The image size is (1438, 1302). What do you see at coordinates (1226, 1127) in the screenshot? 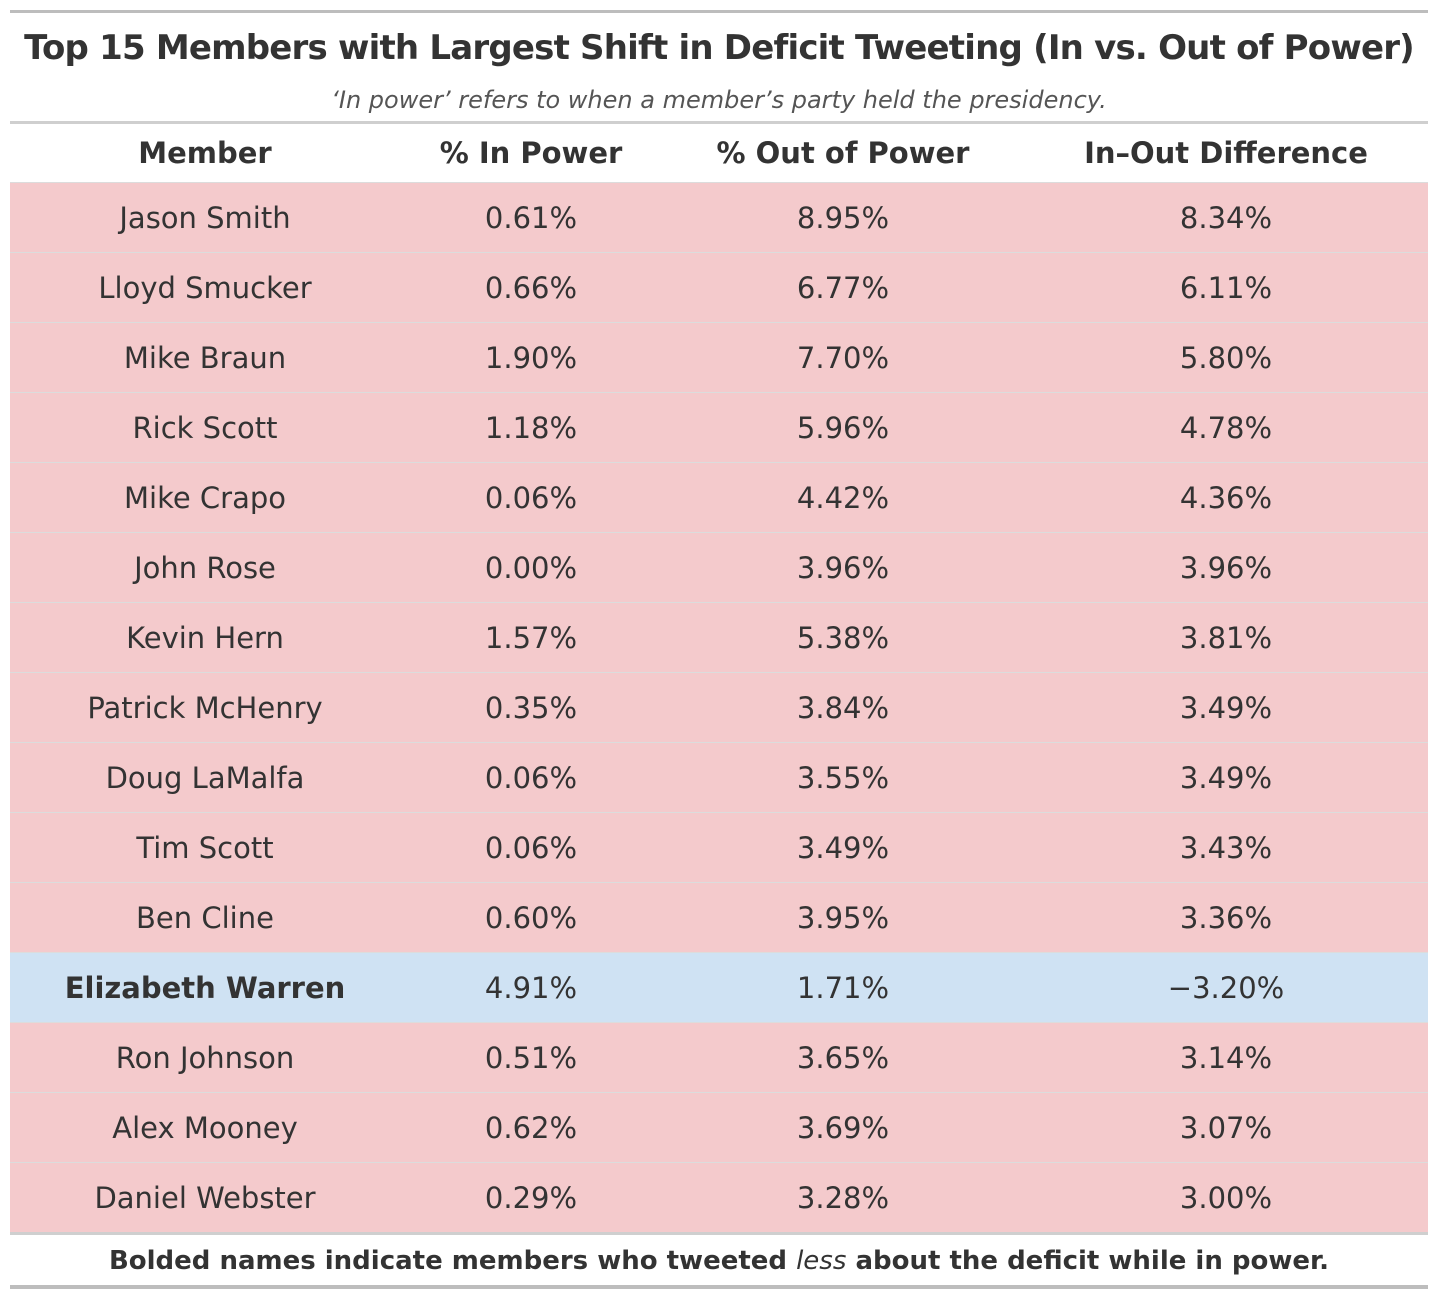
I see `cell-difference: 3.07%` at bounding box center [1226, 1127].